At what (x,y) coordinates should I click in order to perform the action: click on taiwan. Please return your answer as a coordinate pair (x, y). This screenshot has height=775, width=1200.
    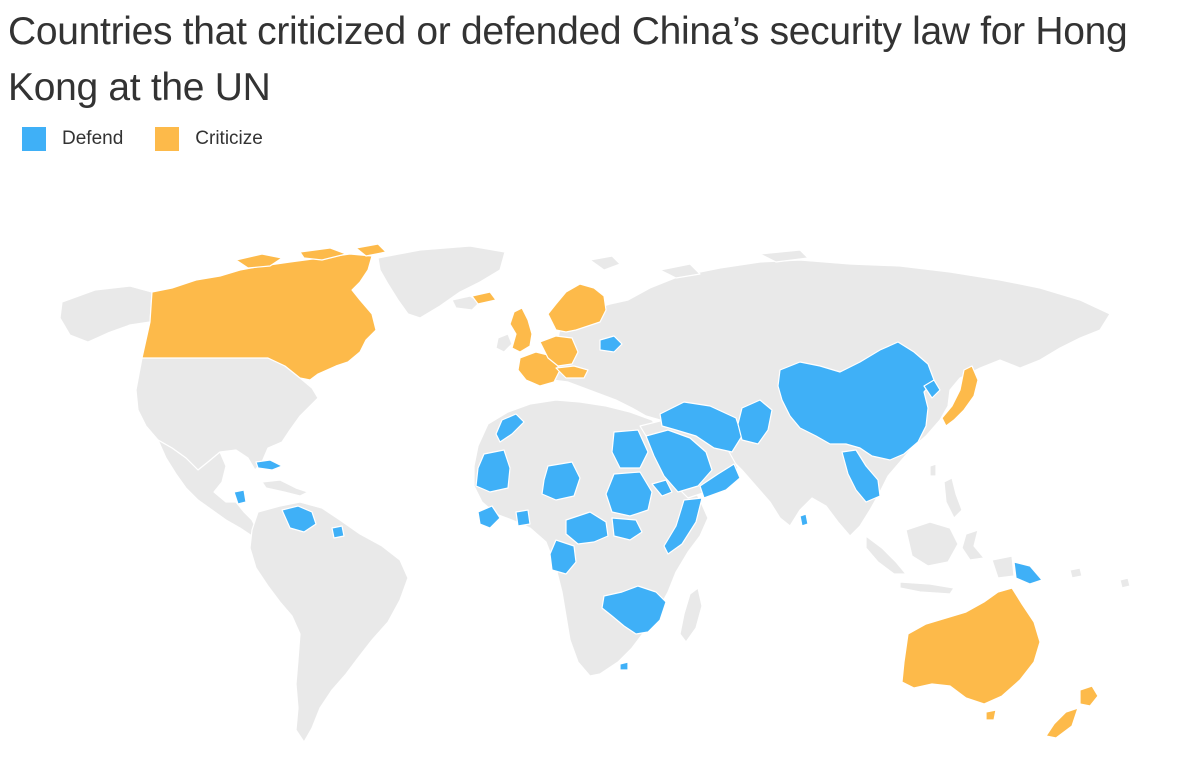
    Looking at the image, I should click on (933, 470).